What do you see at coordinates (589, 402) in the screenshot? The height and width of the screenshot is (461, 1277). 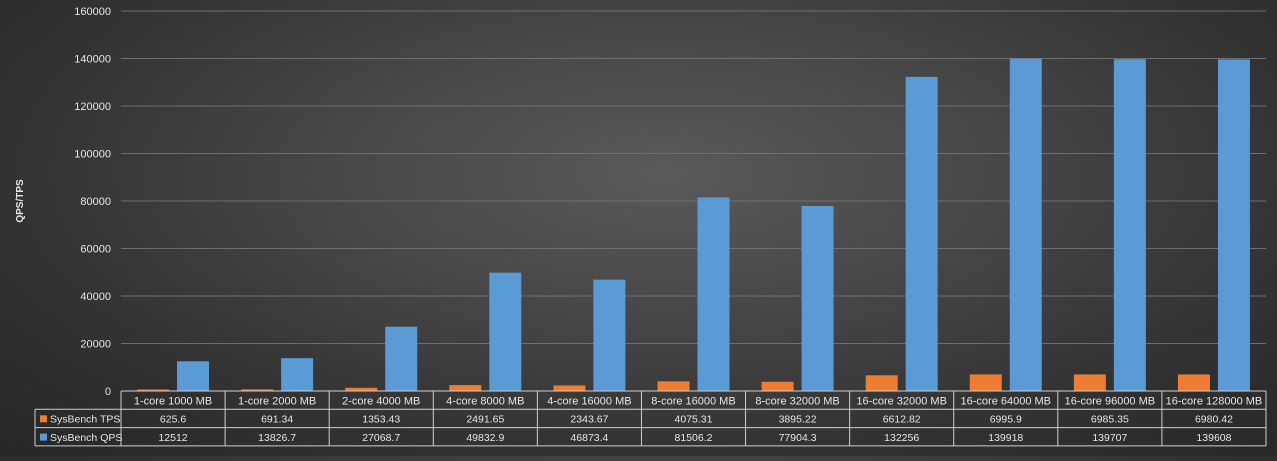 I see `x-tick-label: 4-core 16000 MB` at bounding box center [589, 402].